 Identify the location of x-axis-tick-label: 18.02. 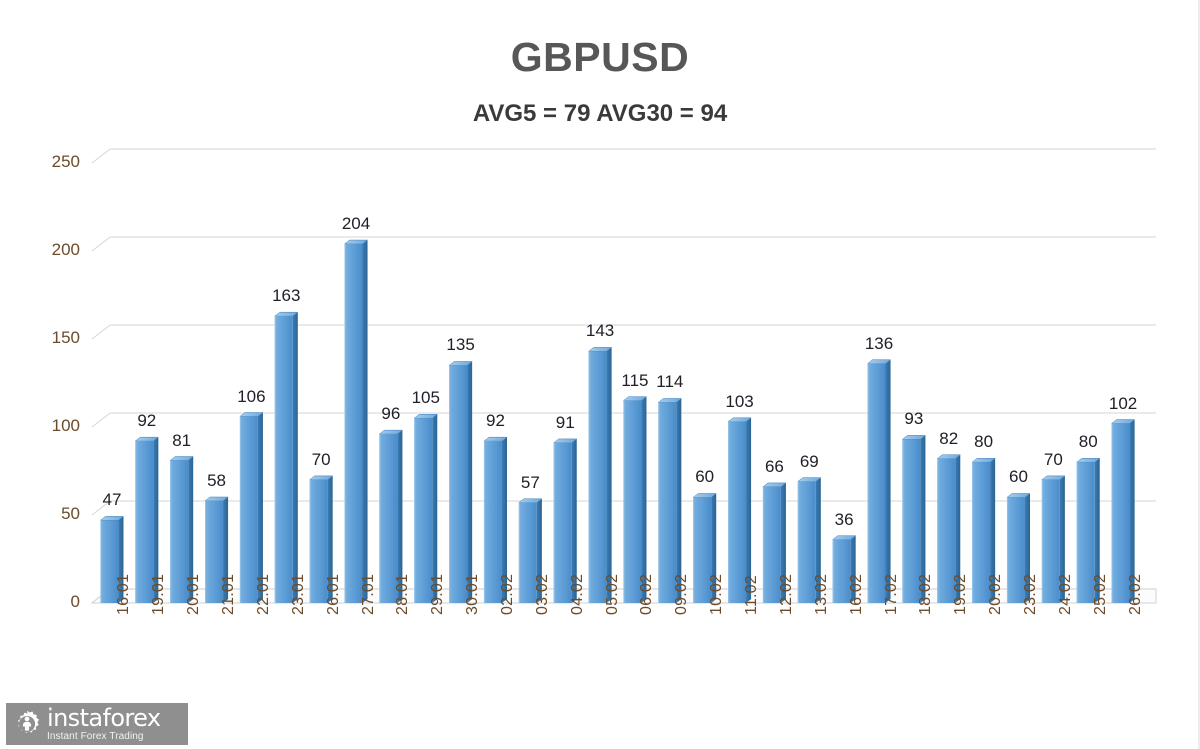
(926, 594).